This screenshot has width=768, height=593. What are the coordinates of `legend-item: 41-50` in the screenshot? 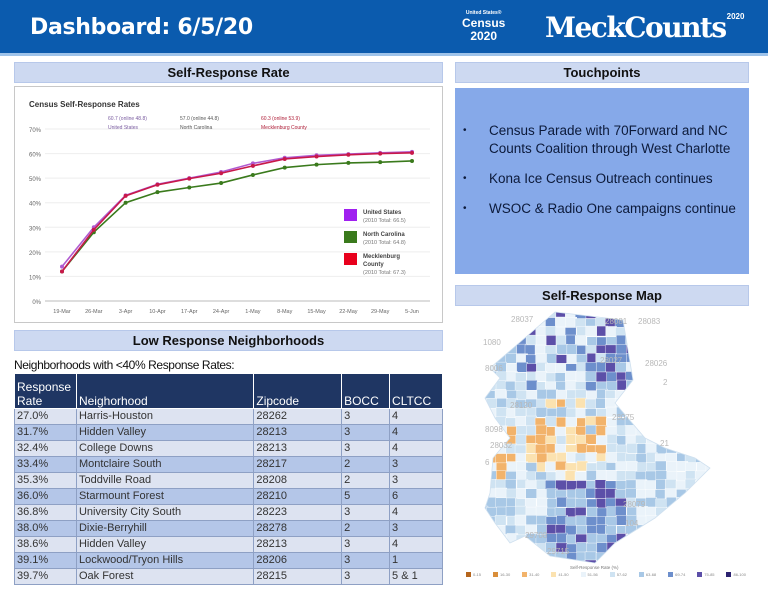 It's located at (560, 575).